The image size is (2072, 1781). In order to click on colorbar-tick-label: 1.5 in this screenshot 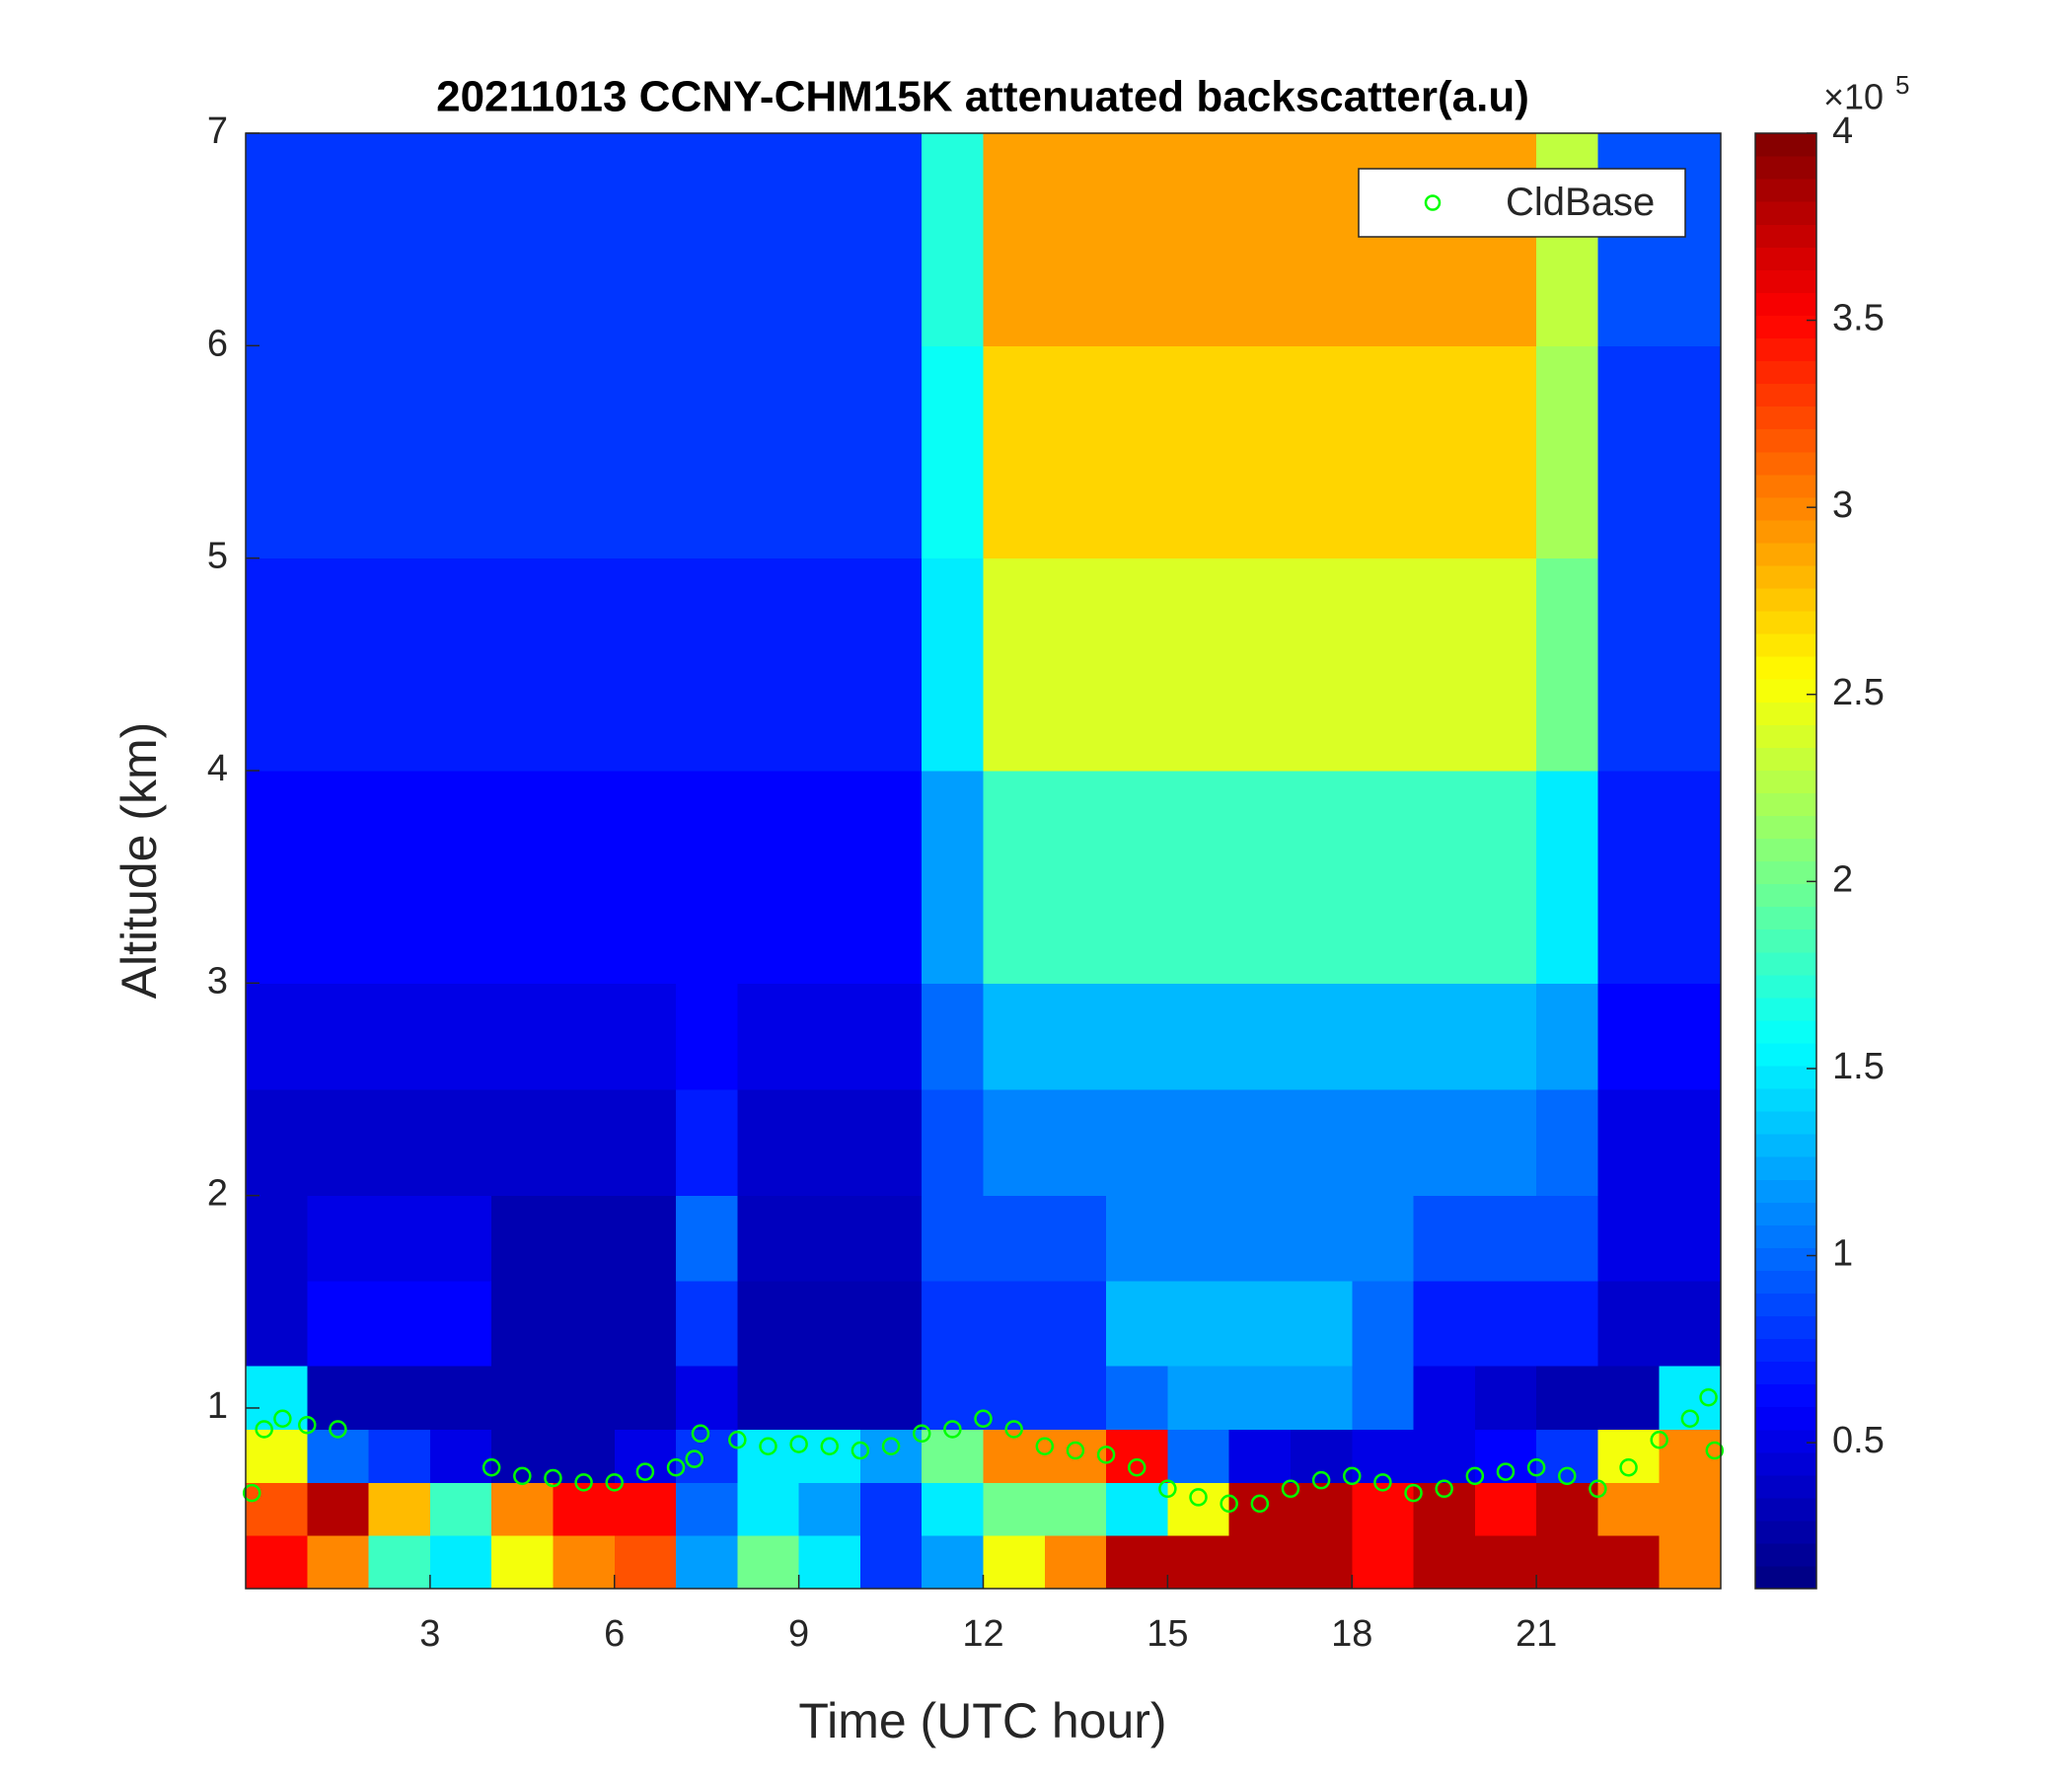, I will do `click(1859, 1066)`.